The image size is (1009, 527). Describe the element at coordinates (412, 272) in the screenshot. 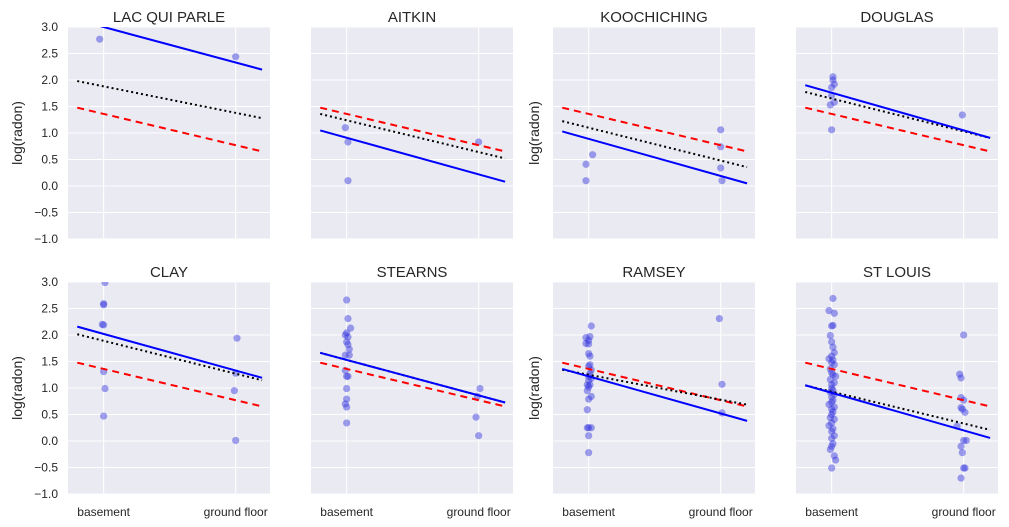

I see `panel-title: STEARNS` at that location.